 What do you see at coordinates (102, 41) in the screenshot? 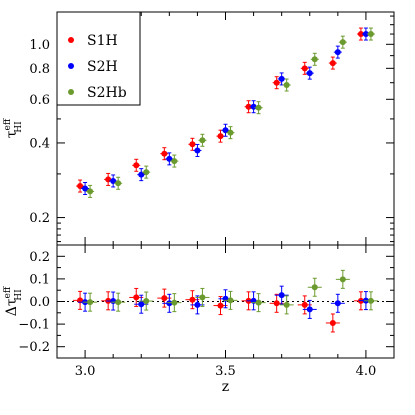
I see `legend-label: S1H` at bounding box center [102, 41].